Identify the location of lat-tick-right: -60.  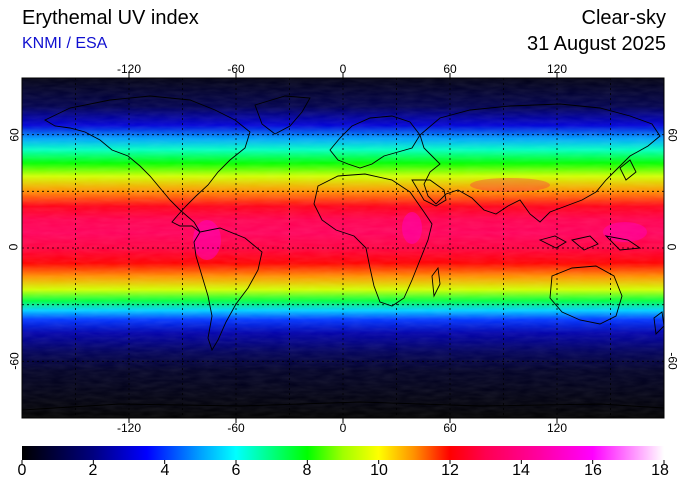
(672, 361).